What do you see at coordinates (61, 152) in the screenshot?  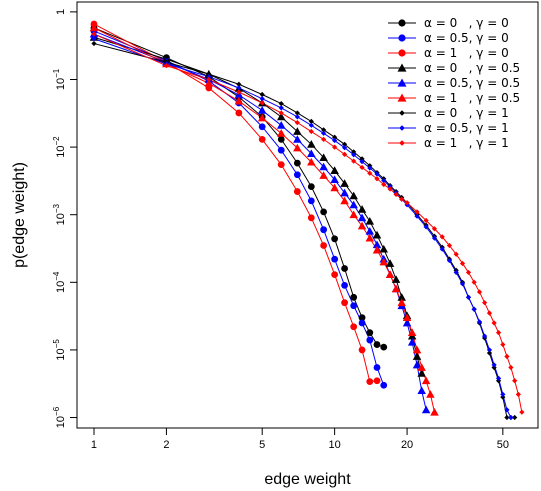 I see `y-tick-label-base: 10` at bounding box center [61, 152].